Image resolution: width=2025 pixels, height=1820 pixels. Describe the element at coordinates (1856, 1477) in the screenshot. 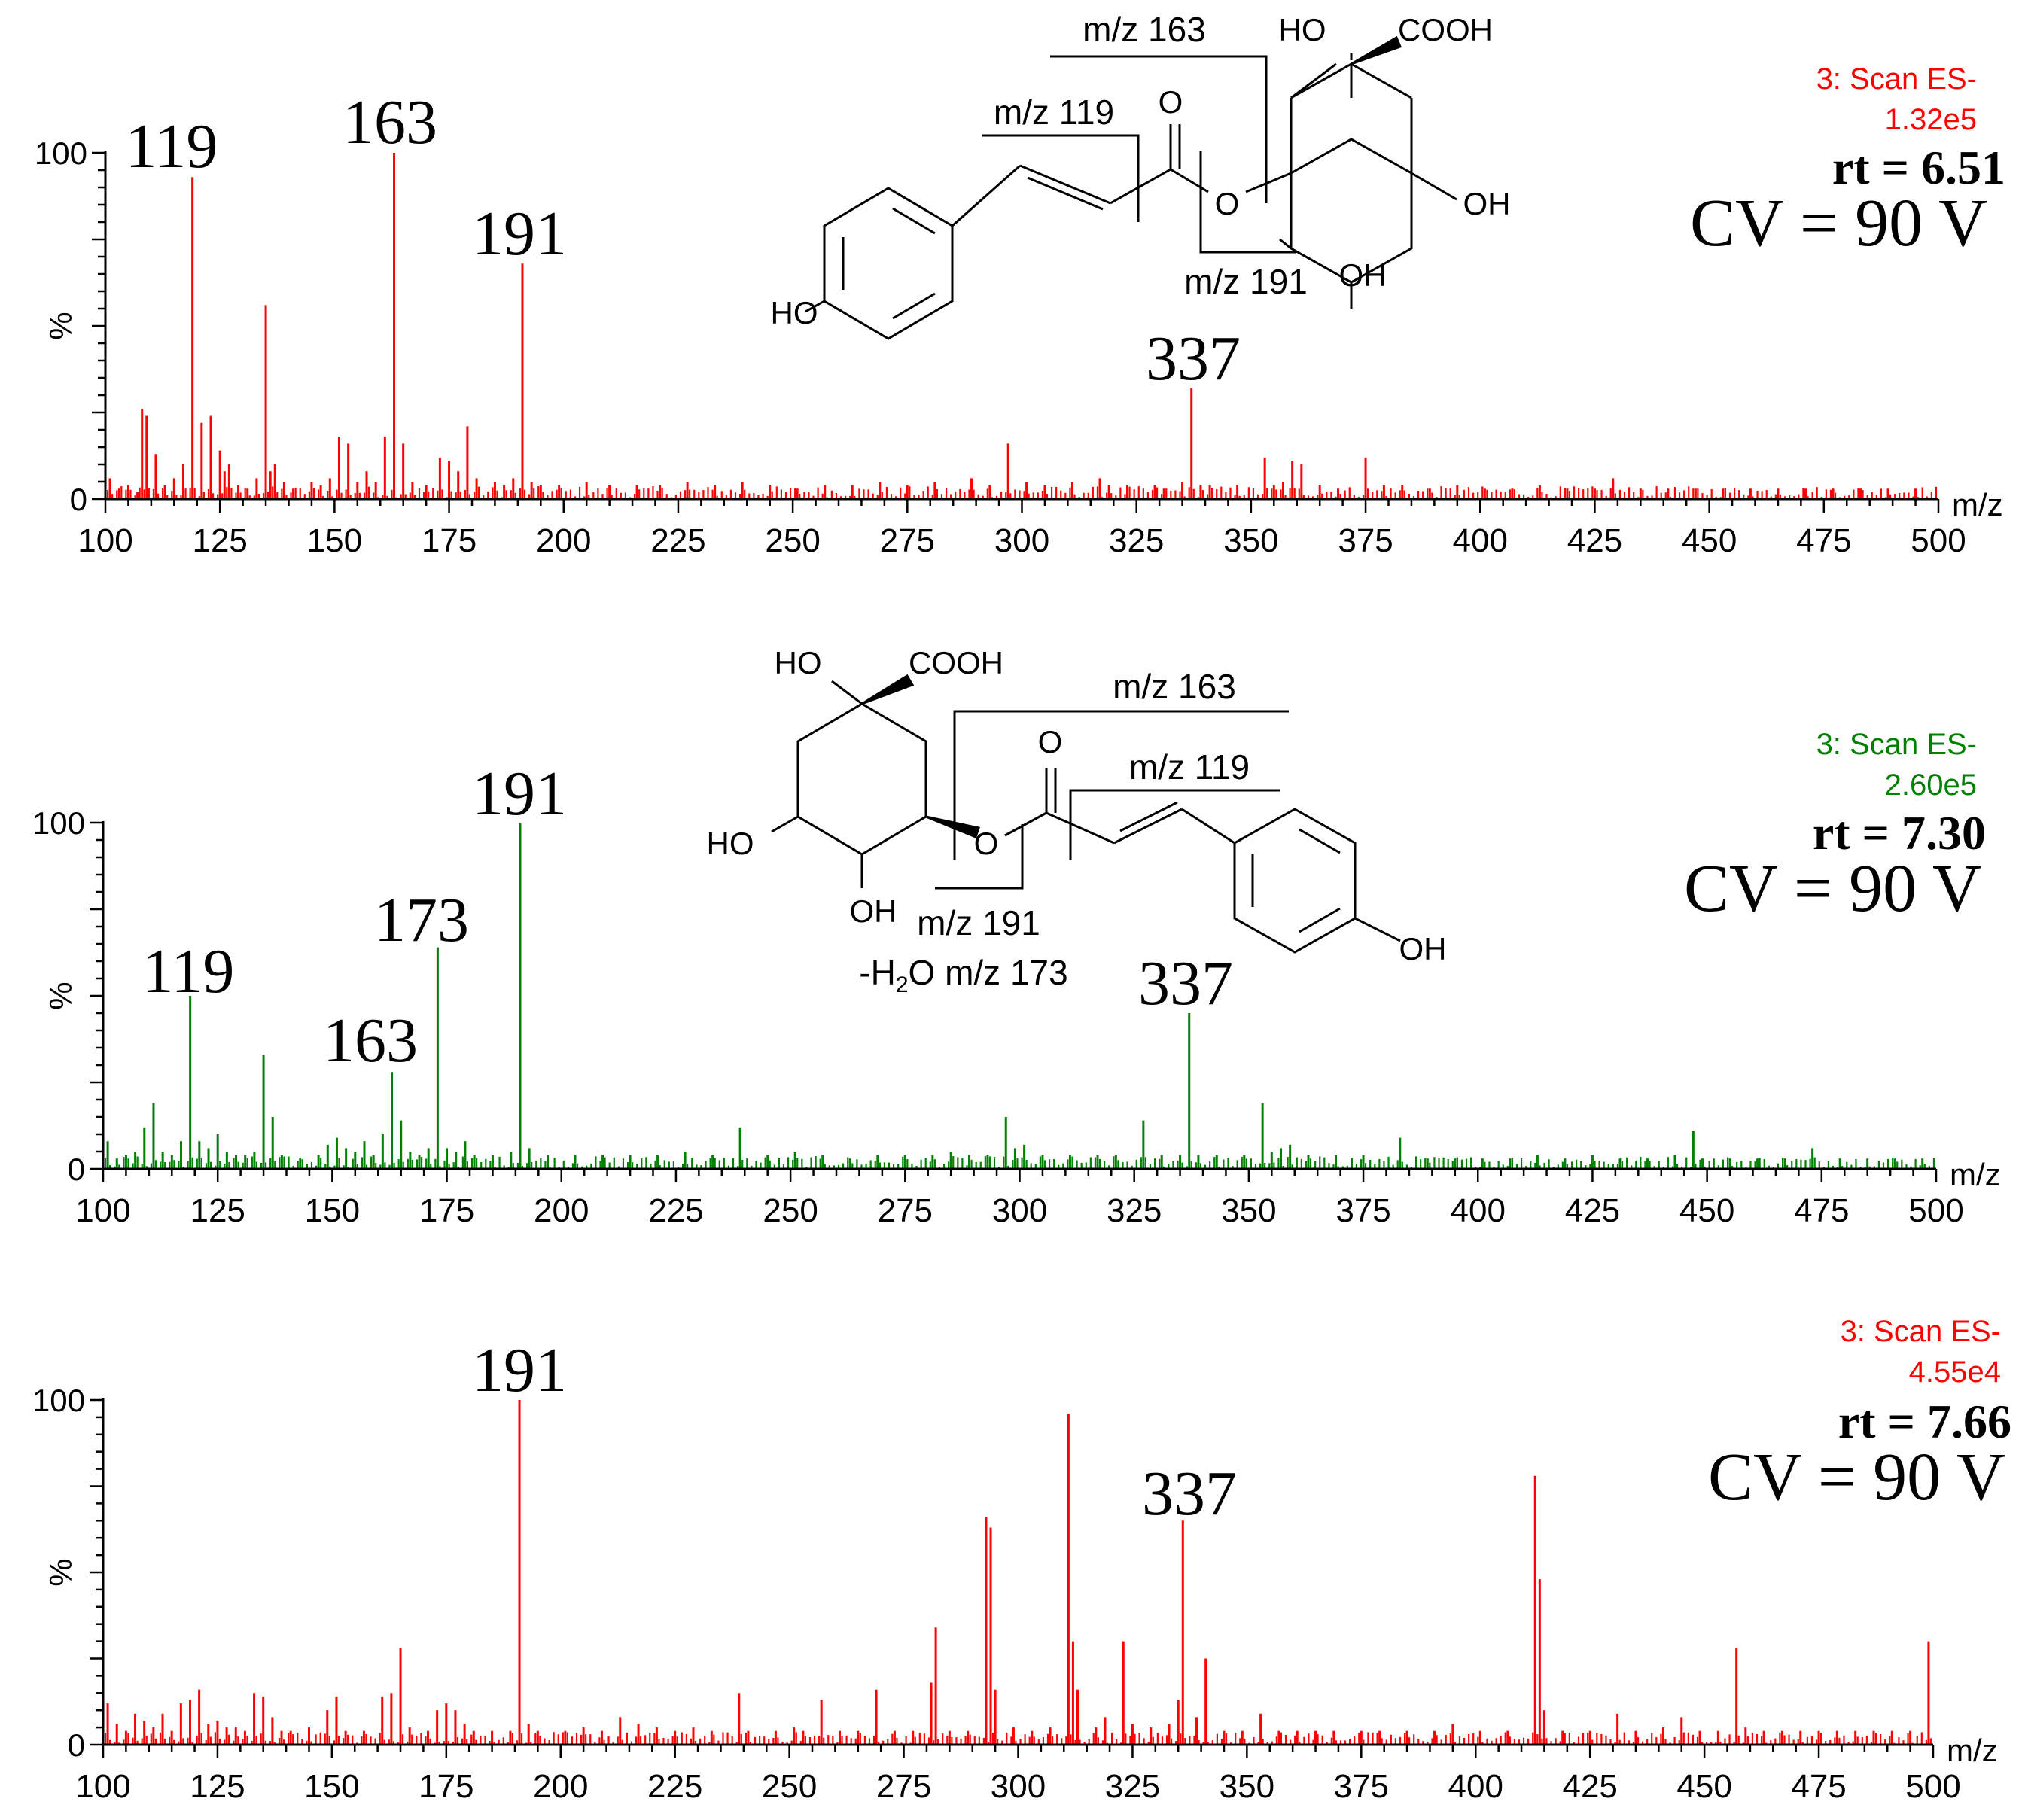

I see `cone-voltage: CV = 90 V` at that location.